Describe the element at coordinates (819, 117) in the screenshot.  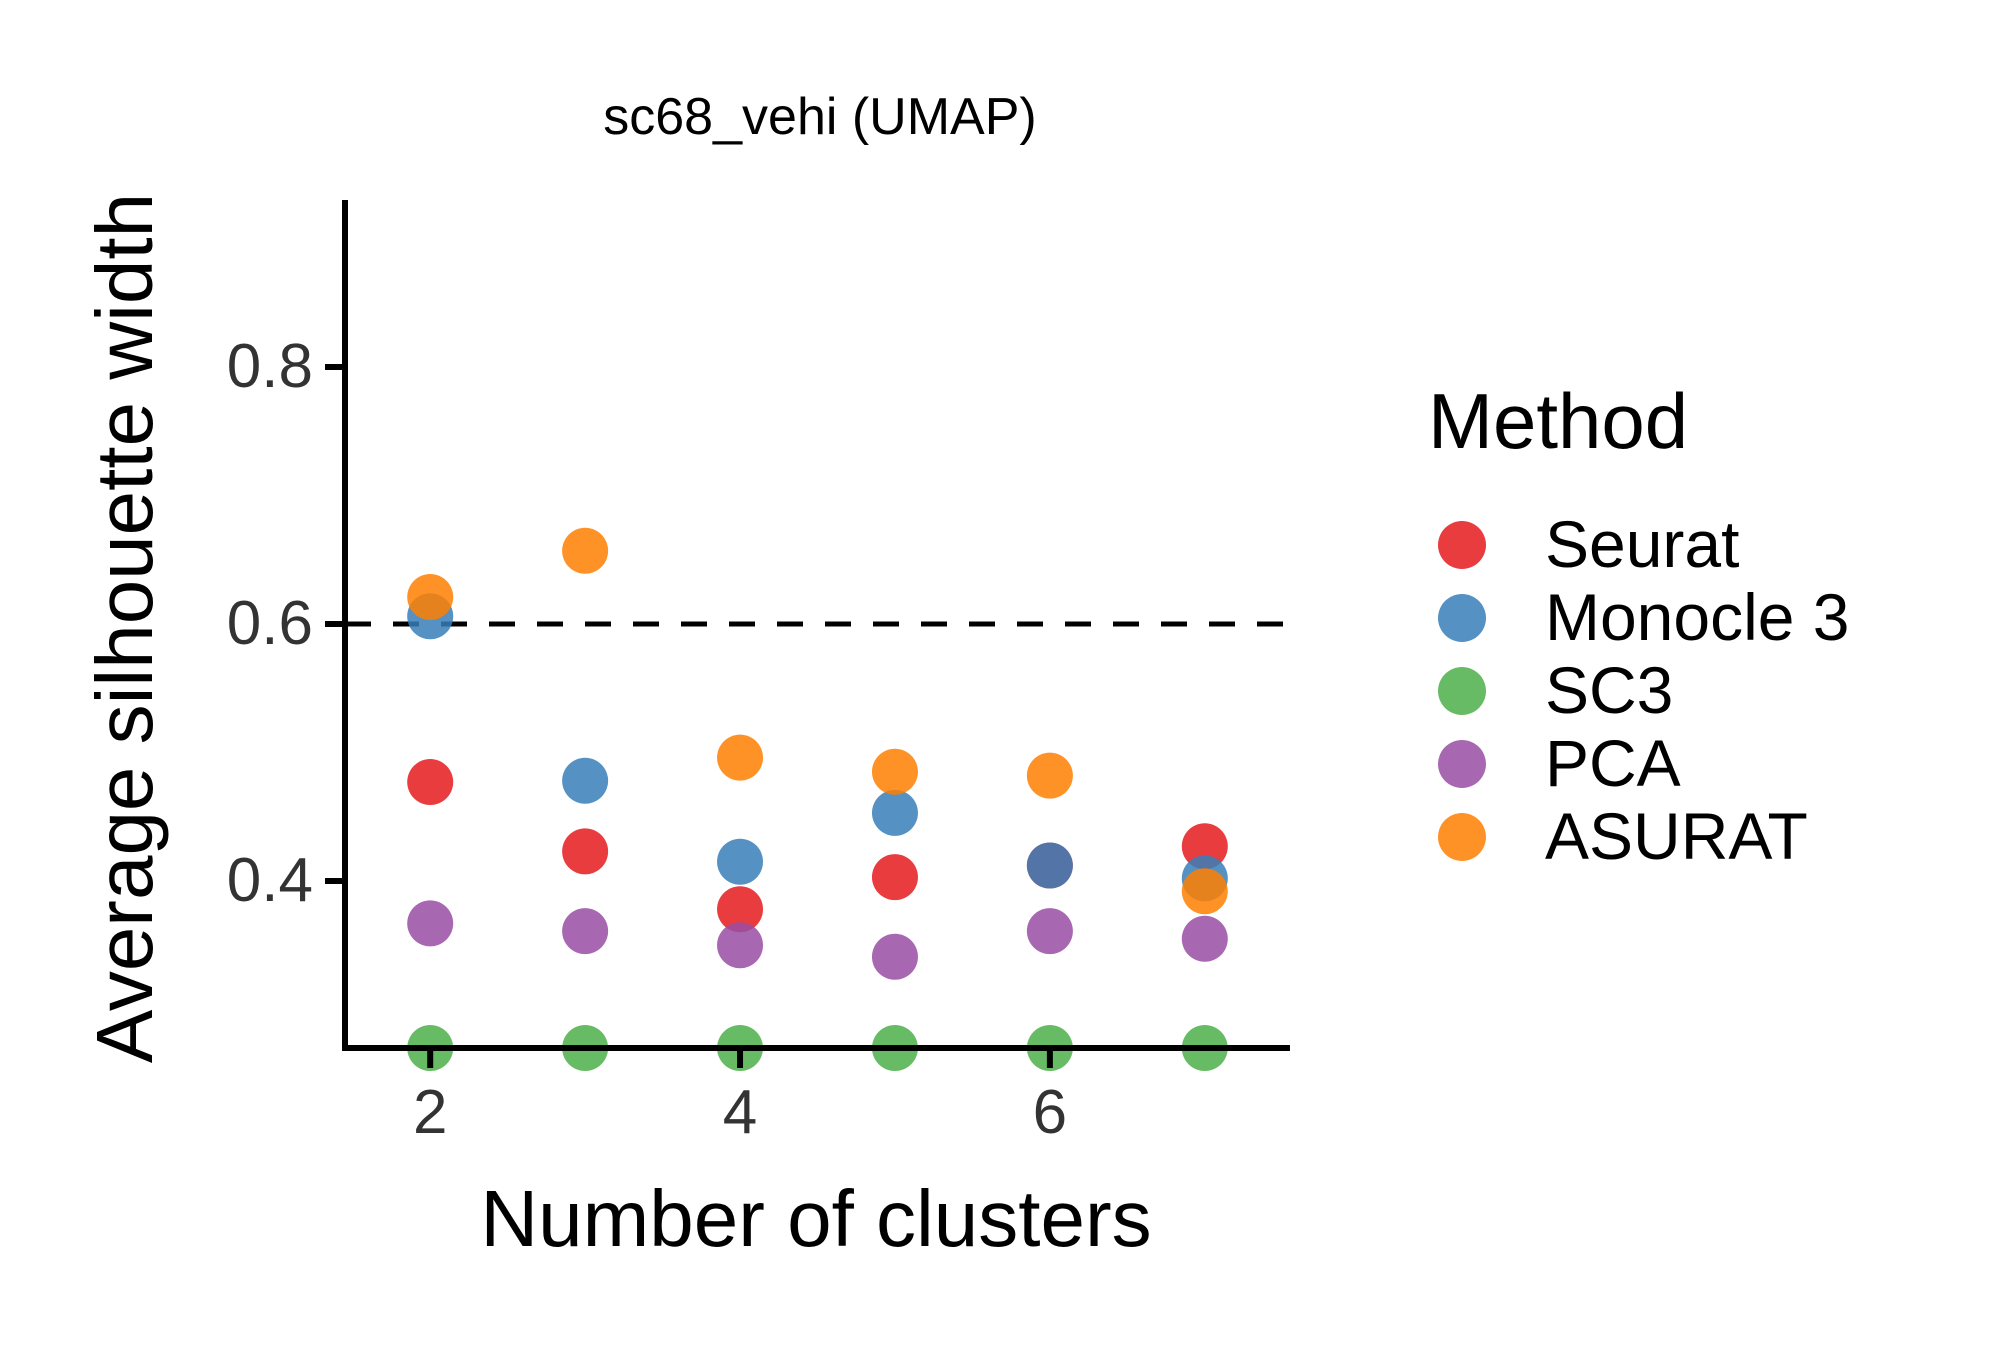
I see `chart-title: sc68_vehi (UMAP)` at that location.